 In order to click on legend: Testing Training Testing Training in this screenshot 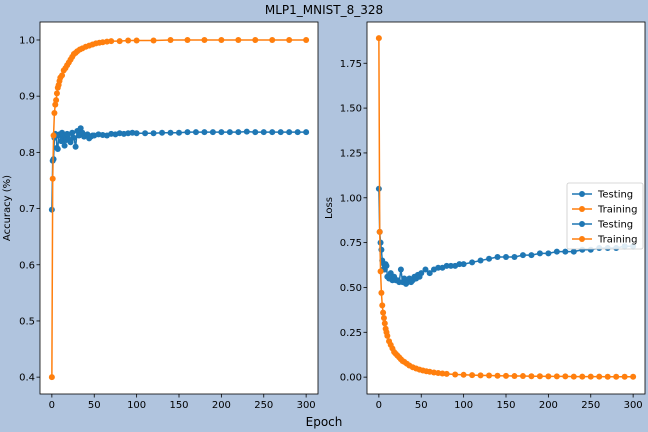, I will do `click(605, 216)`.